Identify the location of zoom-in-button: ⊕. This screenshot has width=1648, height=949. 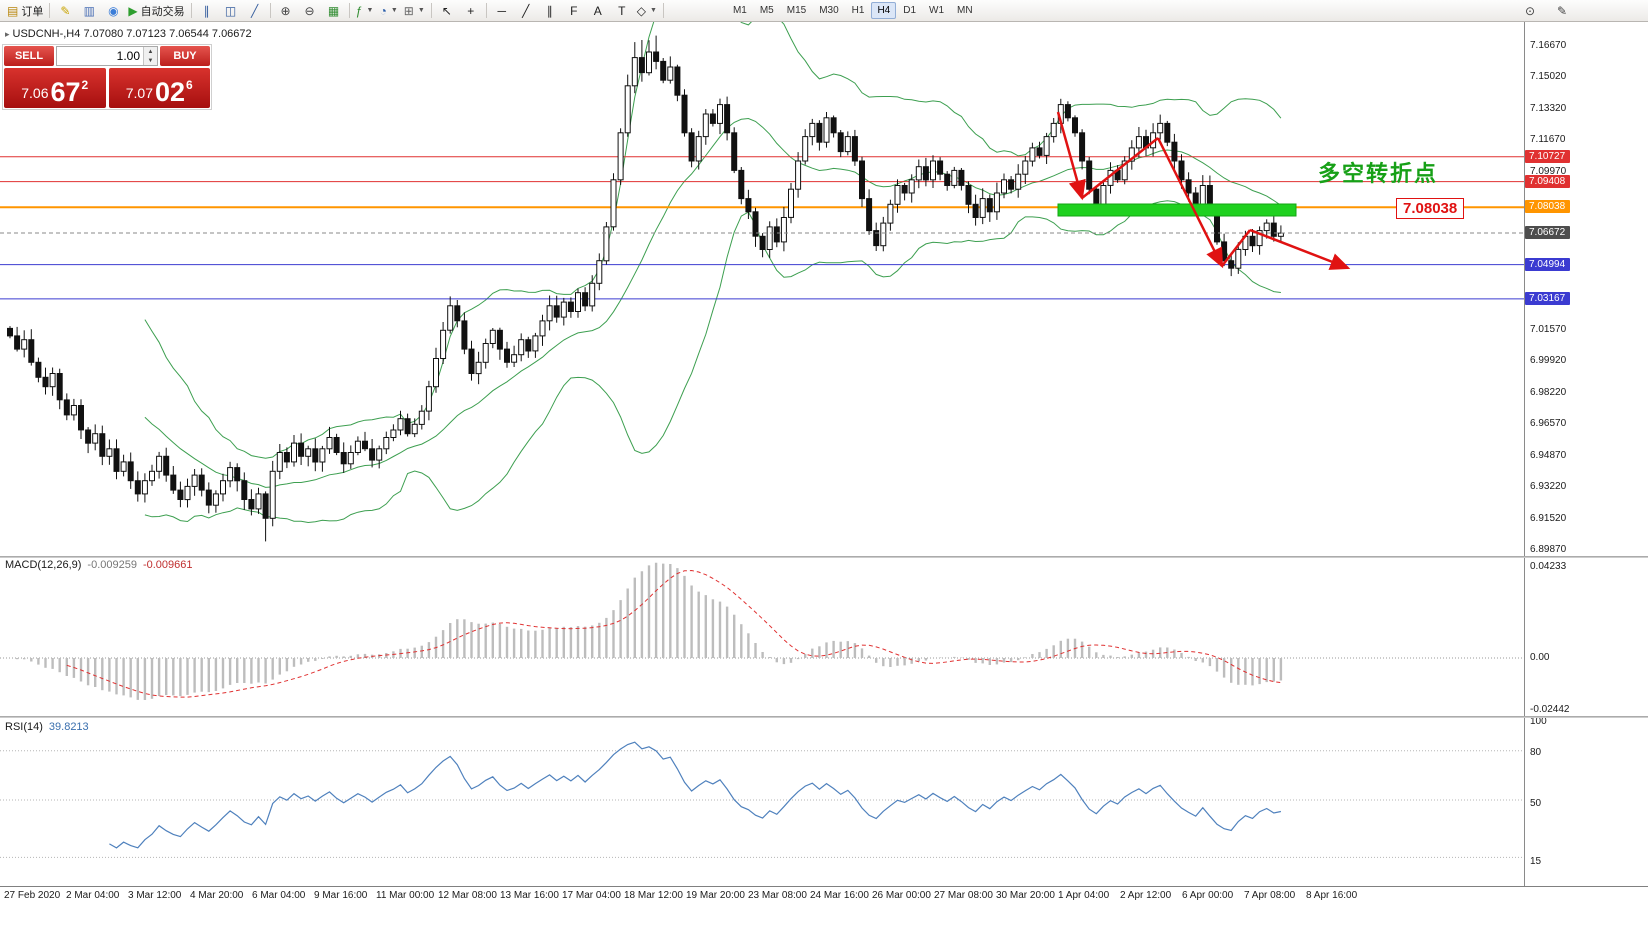
(286, 11).